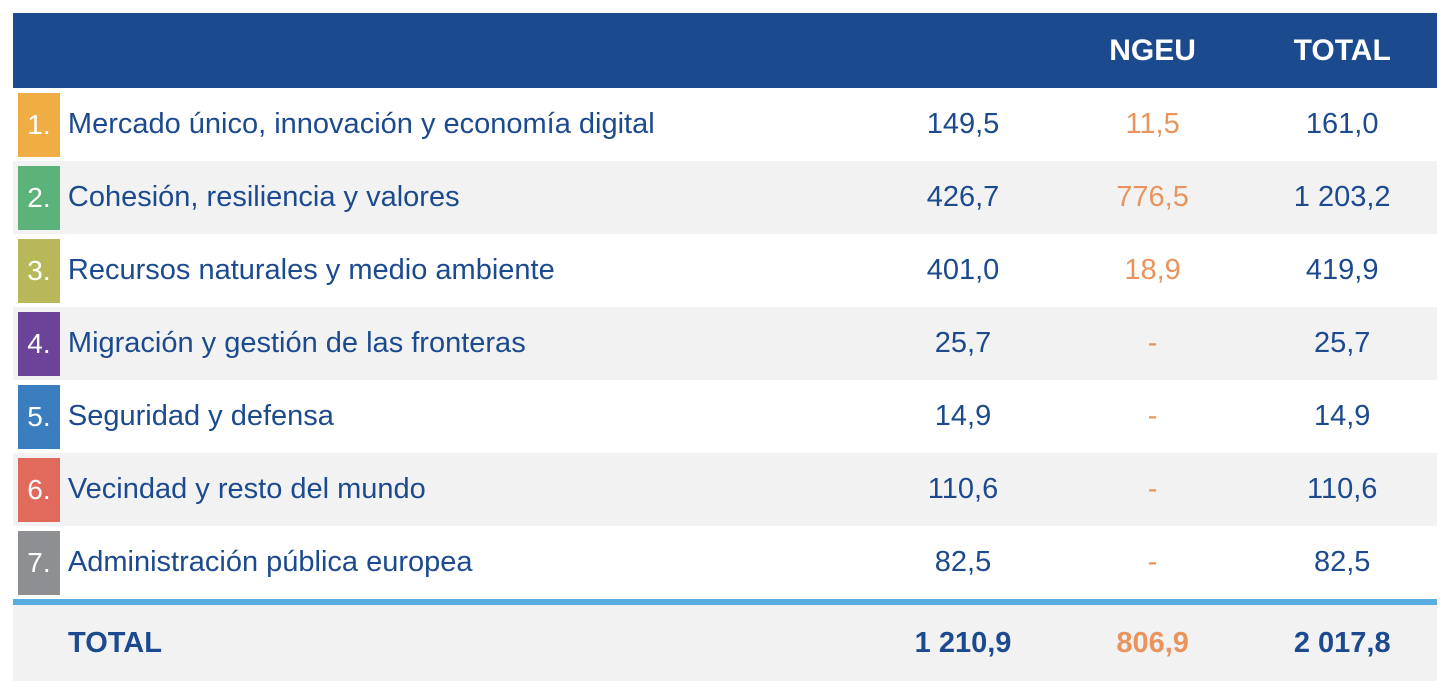 This screenshot has height=696, width=1450. What do you see at coordinates (1152, 270) in the screenshot?
I see `cell-ngeu: 18,9` at bounding box center [1152, 270].